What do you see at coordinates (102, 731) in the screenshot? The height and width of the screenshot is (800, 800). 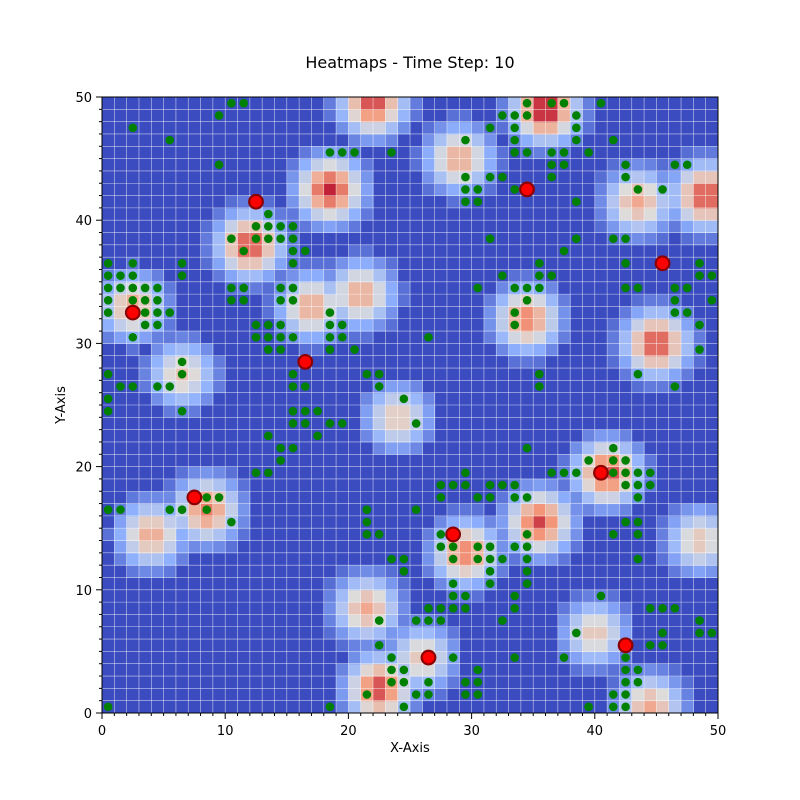 I see `x-tick-label: 0` at bounding box center [102, 731].